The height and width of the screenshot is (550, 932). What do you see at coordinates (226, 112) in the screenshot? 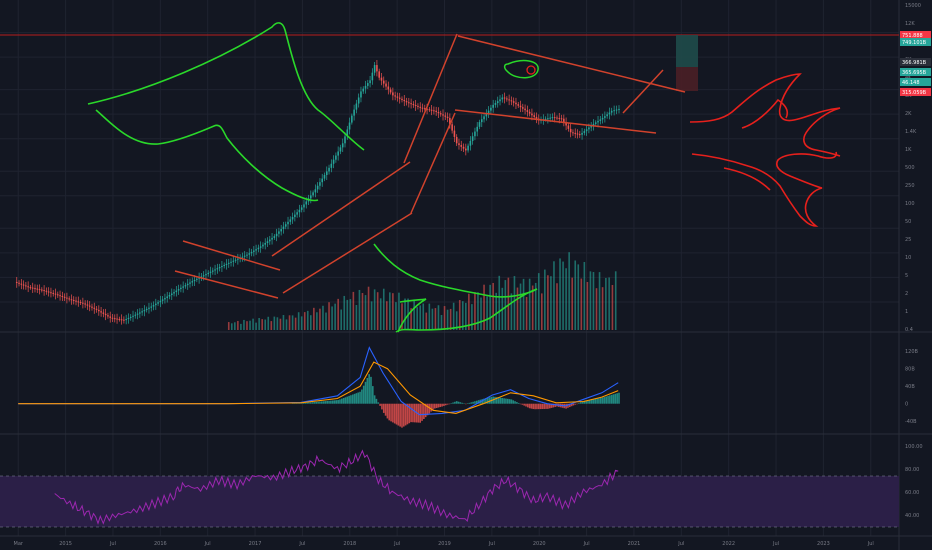
I see `green-wing-scribble` at bounding box center [226, 112].